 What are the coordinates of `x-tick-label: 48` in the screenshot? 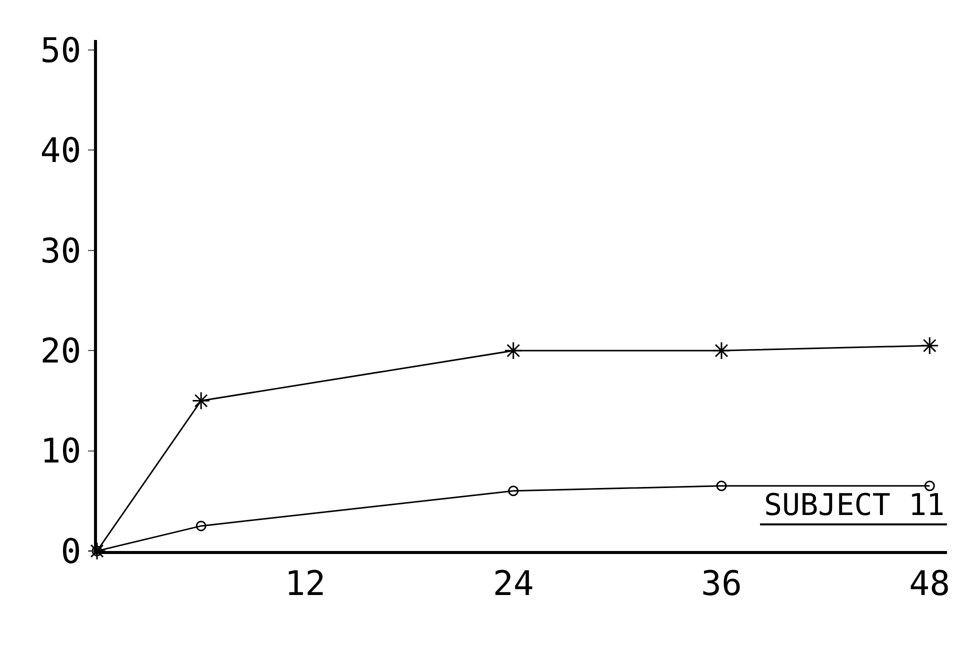 It's located at (929, 584).